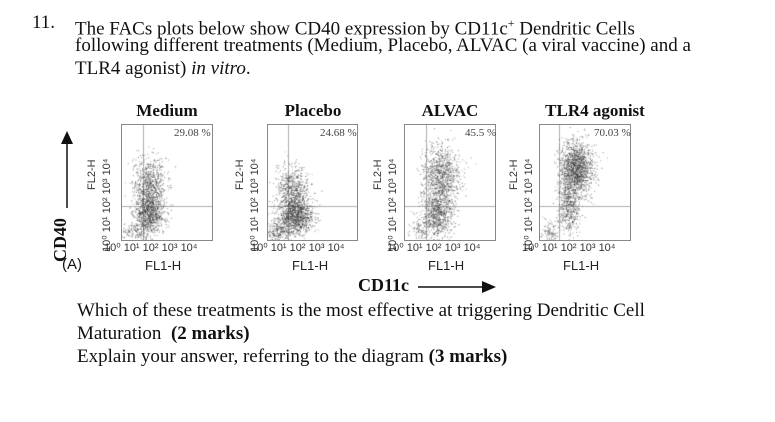  Describe the element at coordinates (124, 333) in the screenshot. I see `subquestion-1-text: Maturation` at that location.